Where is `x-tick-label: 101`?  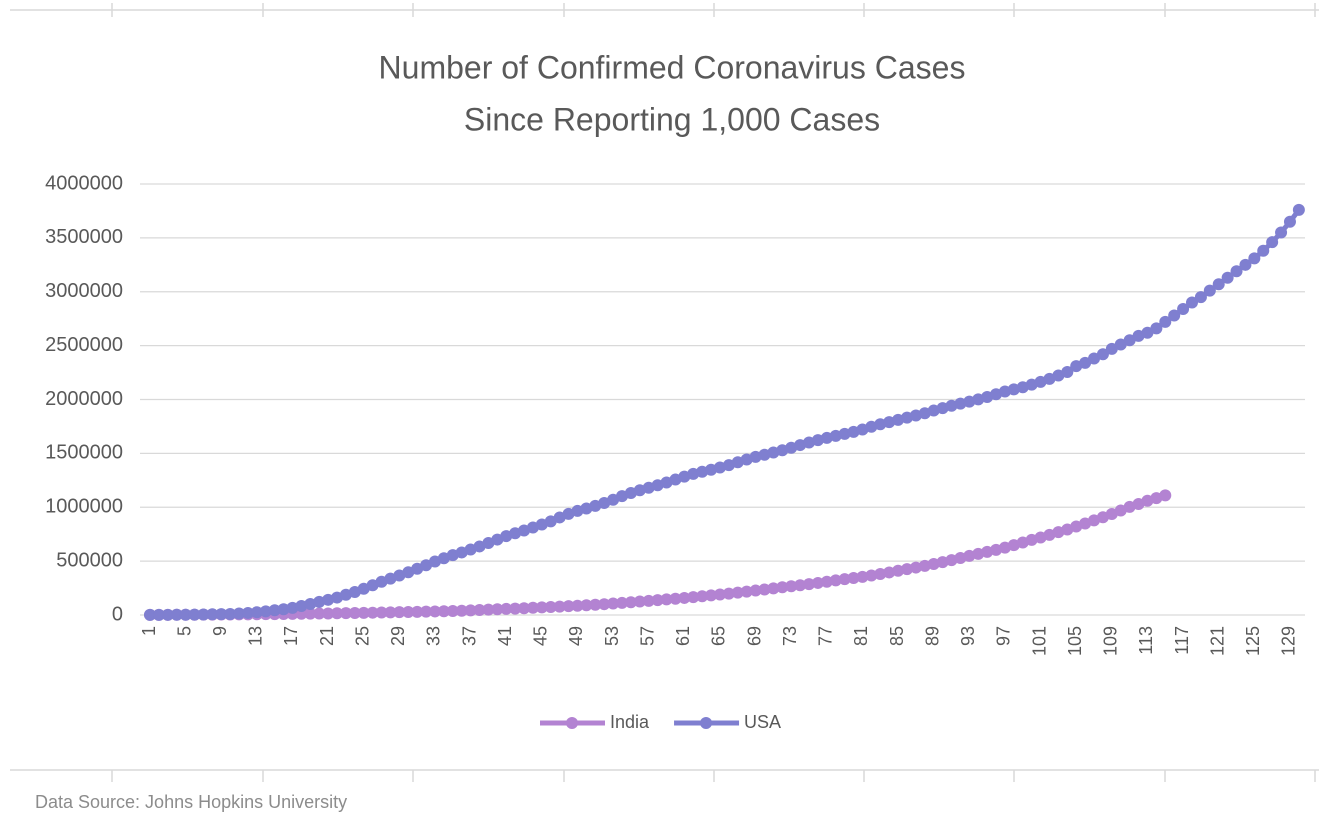
x-tick-label: 101 is located at coordinates (1039, 641).